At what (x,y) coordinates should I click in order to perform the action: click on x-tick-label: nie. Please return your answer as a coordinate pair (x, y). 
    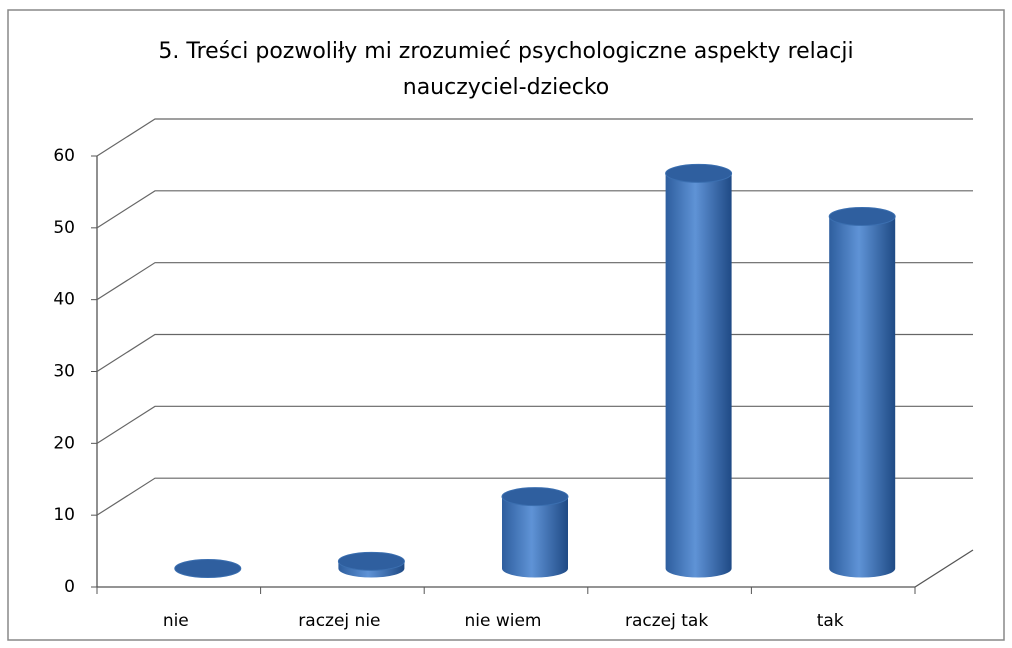
    Looking at the image, I should click on (176, 621).